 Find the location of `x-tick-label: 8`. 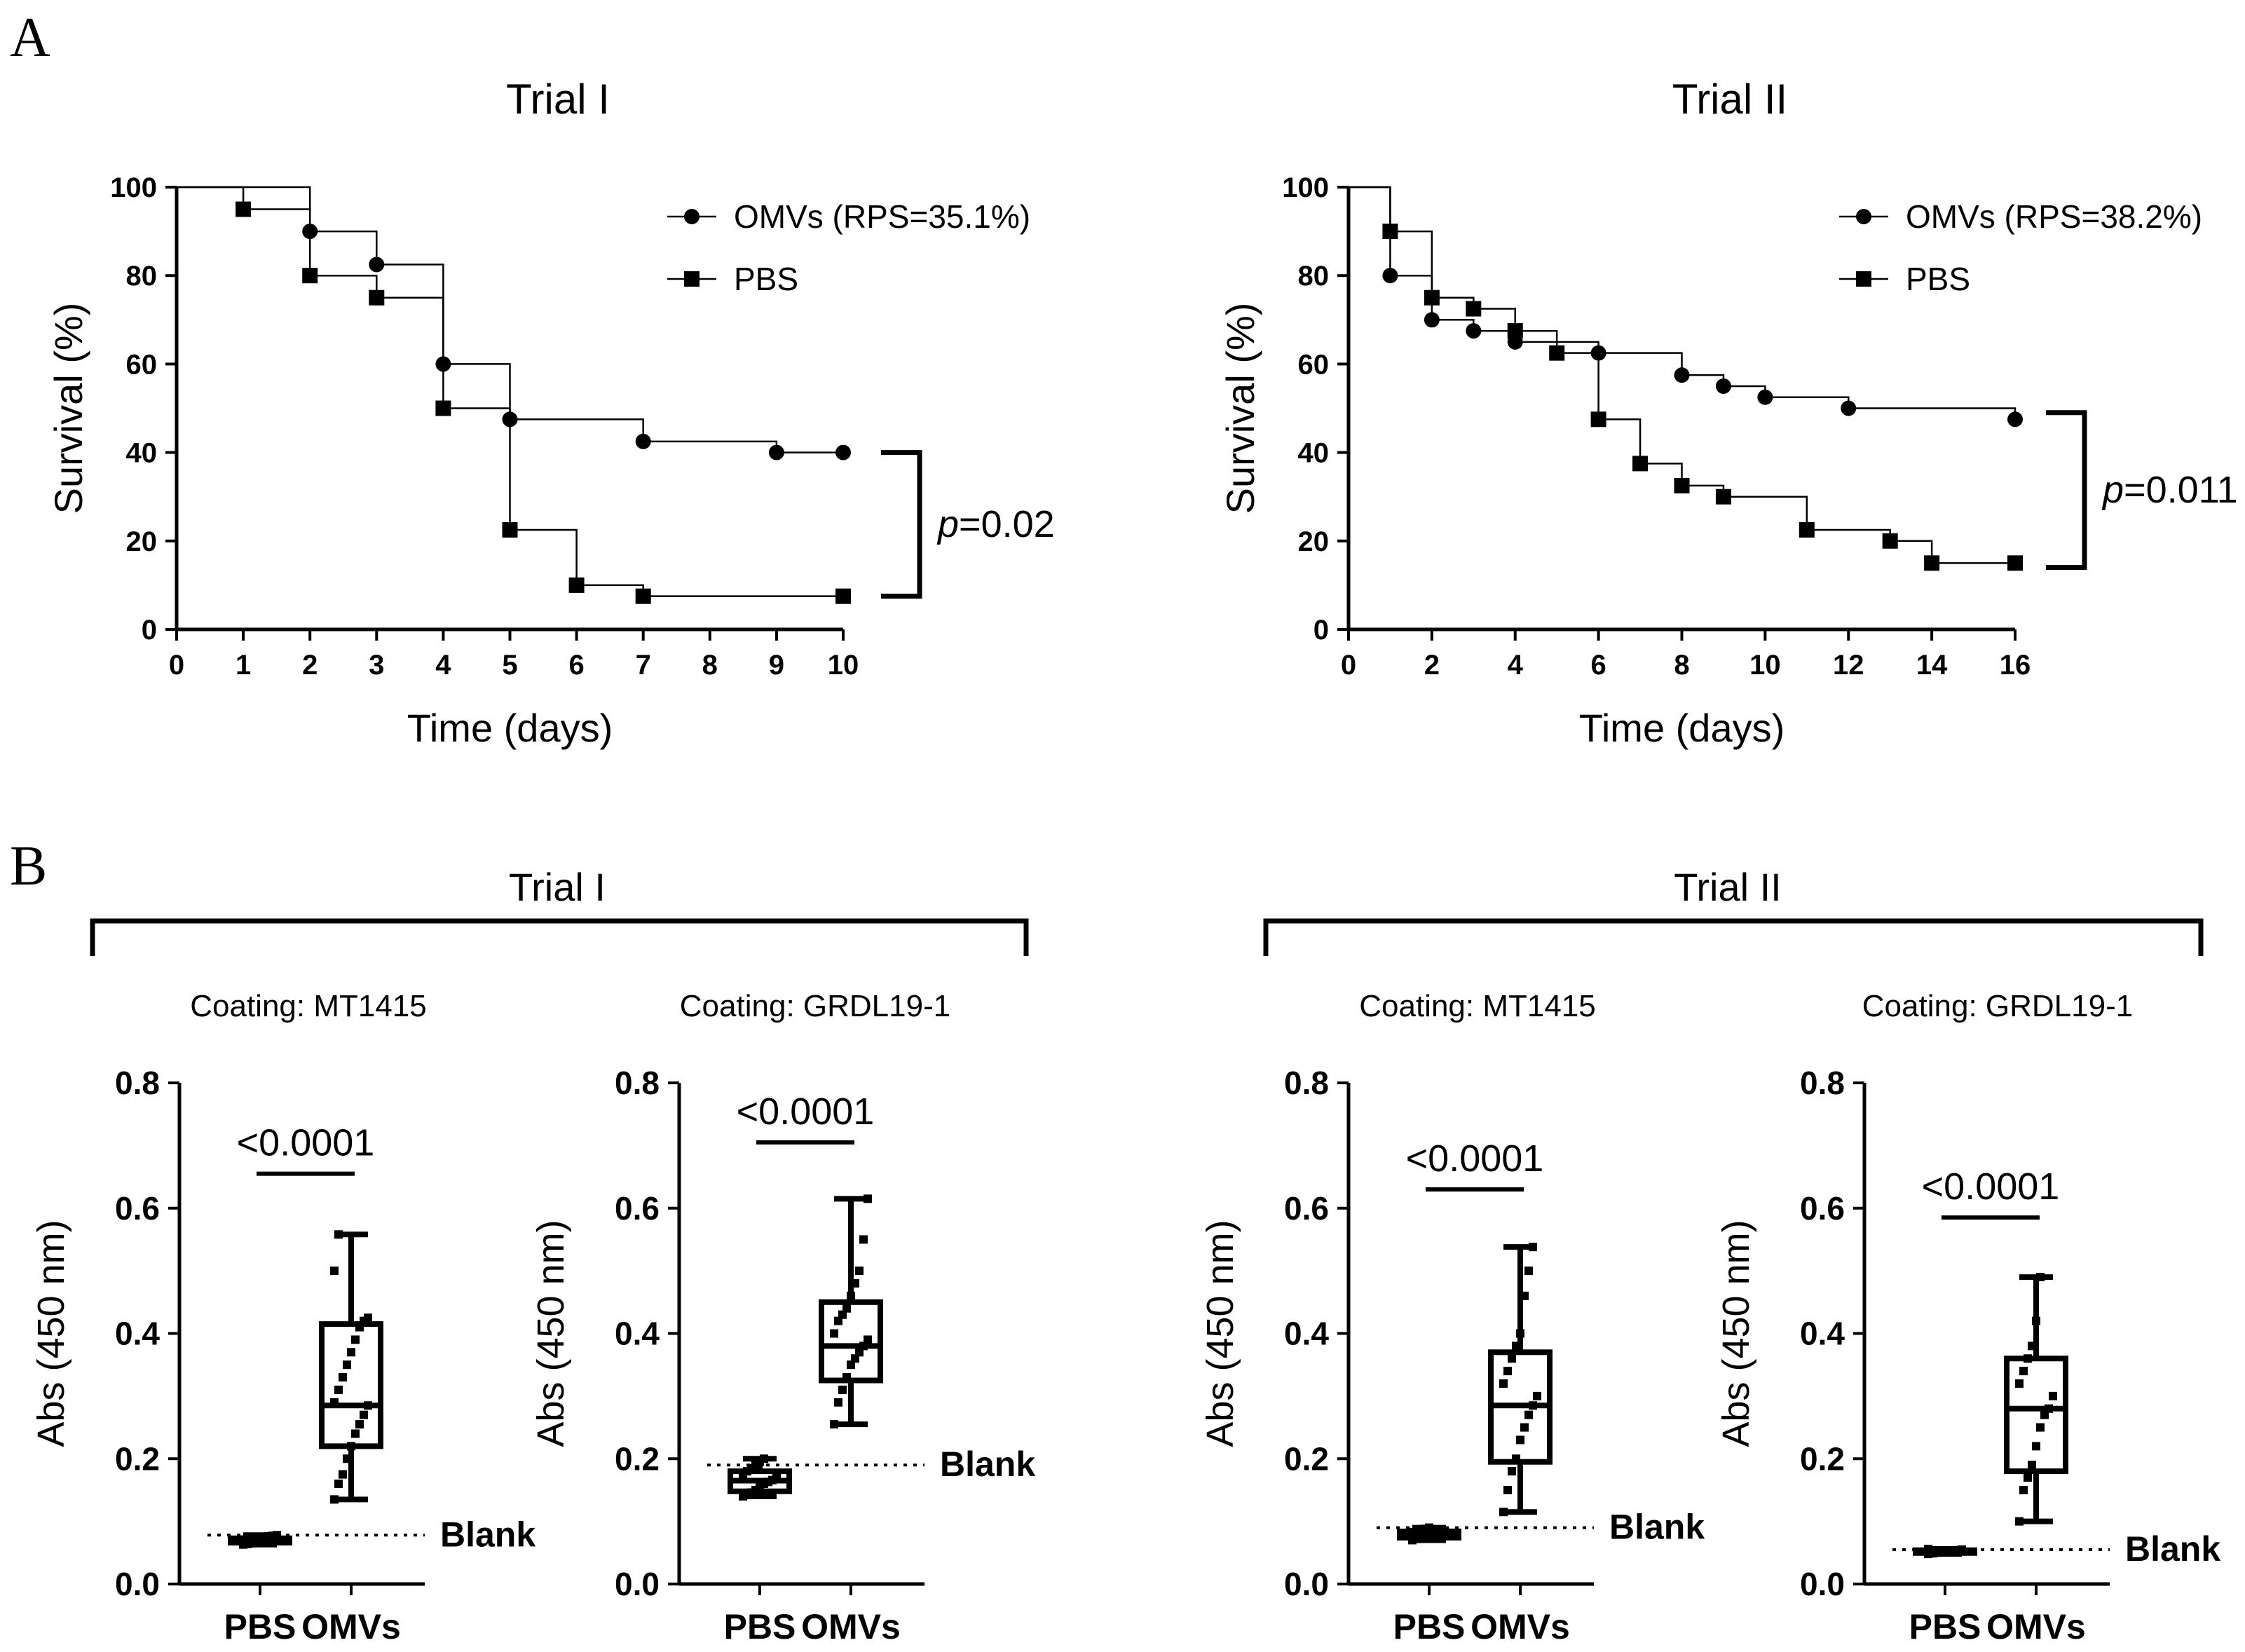

x-tick-label: 8 is located at coordinates (710, 666).